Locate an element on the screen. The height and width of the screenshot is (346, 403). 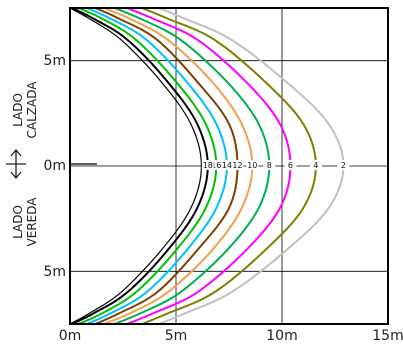
x-tick-0: 0m is located at coordinates (70, 336).